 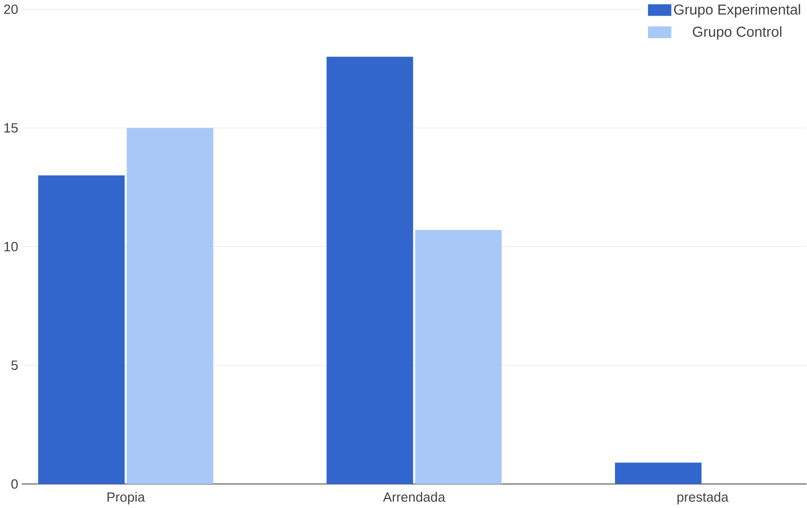 What do you see at coordinates (702, 498) in the screenshot?
I see `x-tick-label: prestada` at bounding box center [702, 498].